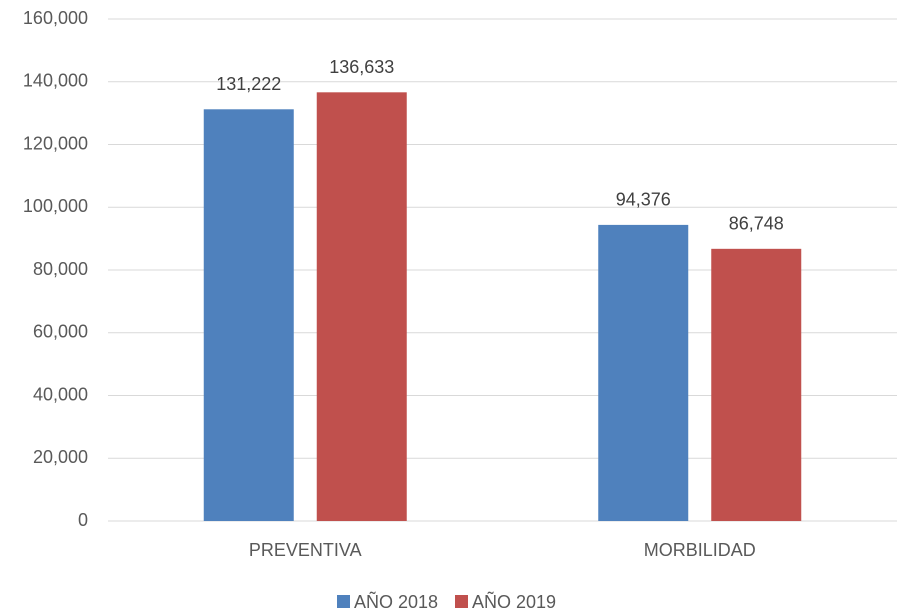  I want to click on y-tick-label: 60,000, so click(60, 332).